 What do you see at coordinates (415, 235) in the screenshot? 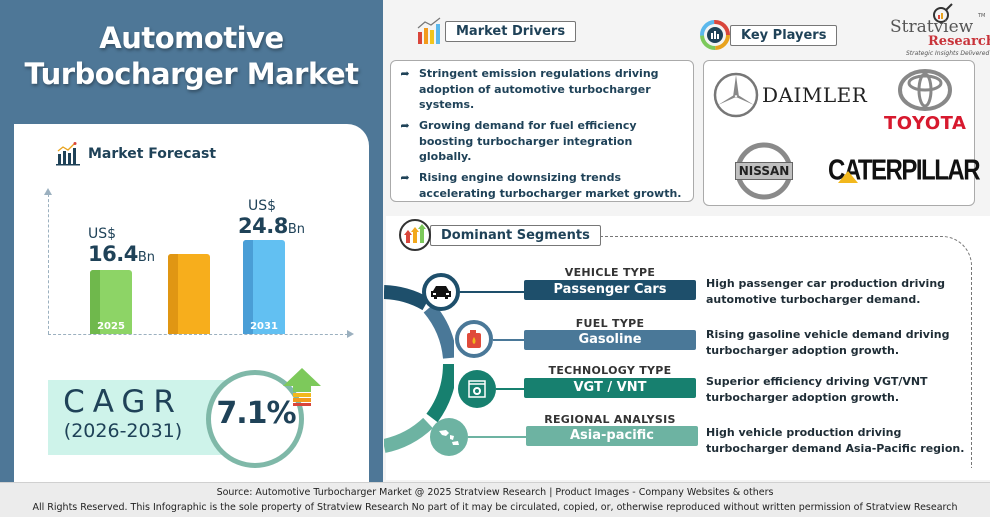
I see `growth-arrows-icon` at bounding box center [415, 235].